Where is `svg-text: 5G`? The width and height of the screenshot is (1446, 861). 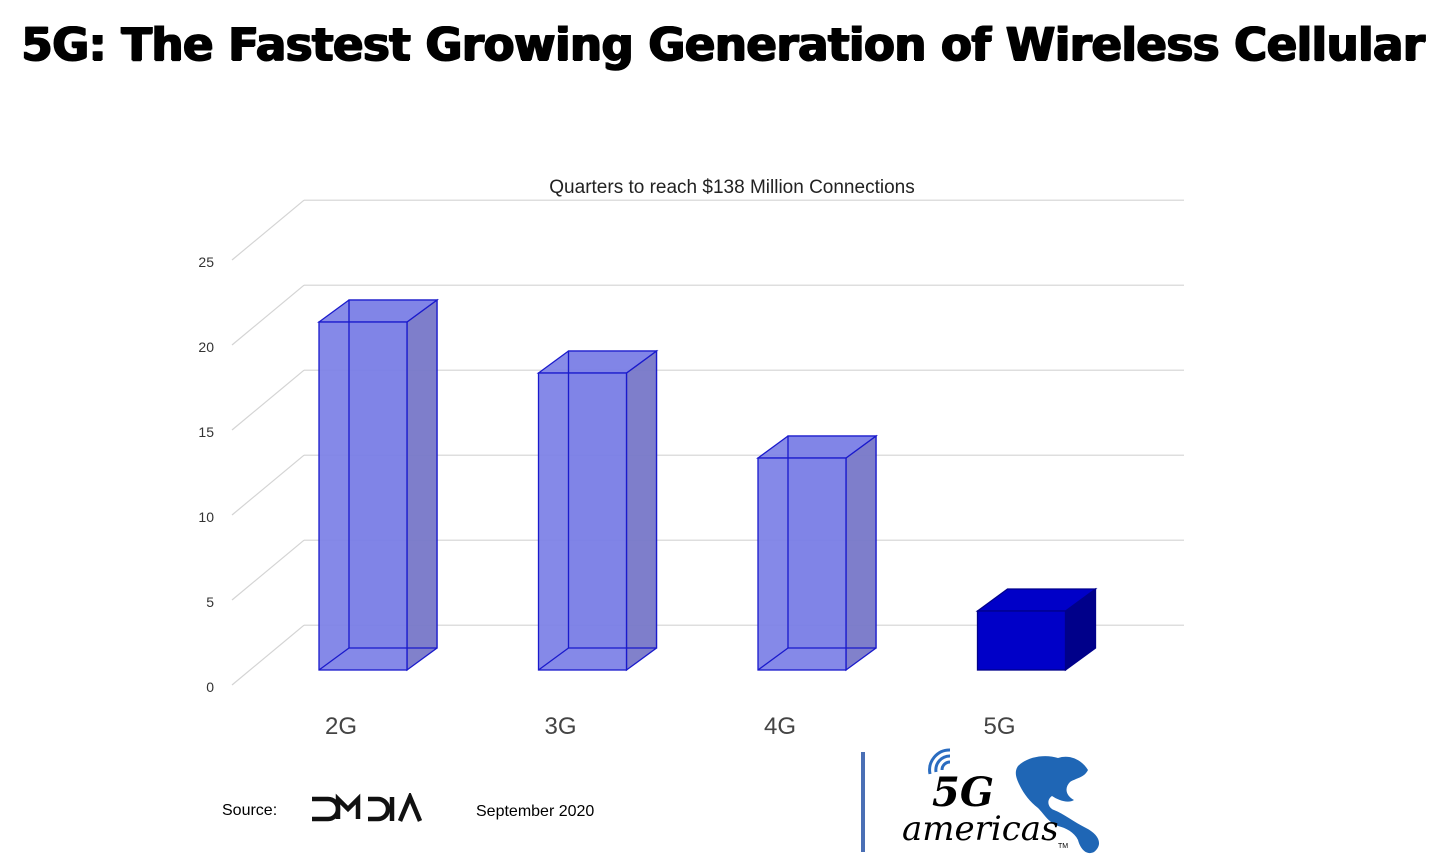 svg-text: 5G is located at coordinates (963, 792).